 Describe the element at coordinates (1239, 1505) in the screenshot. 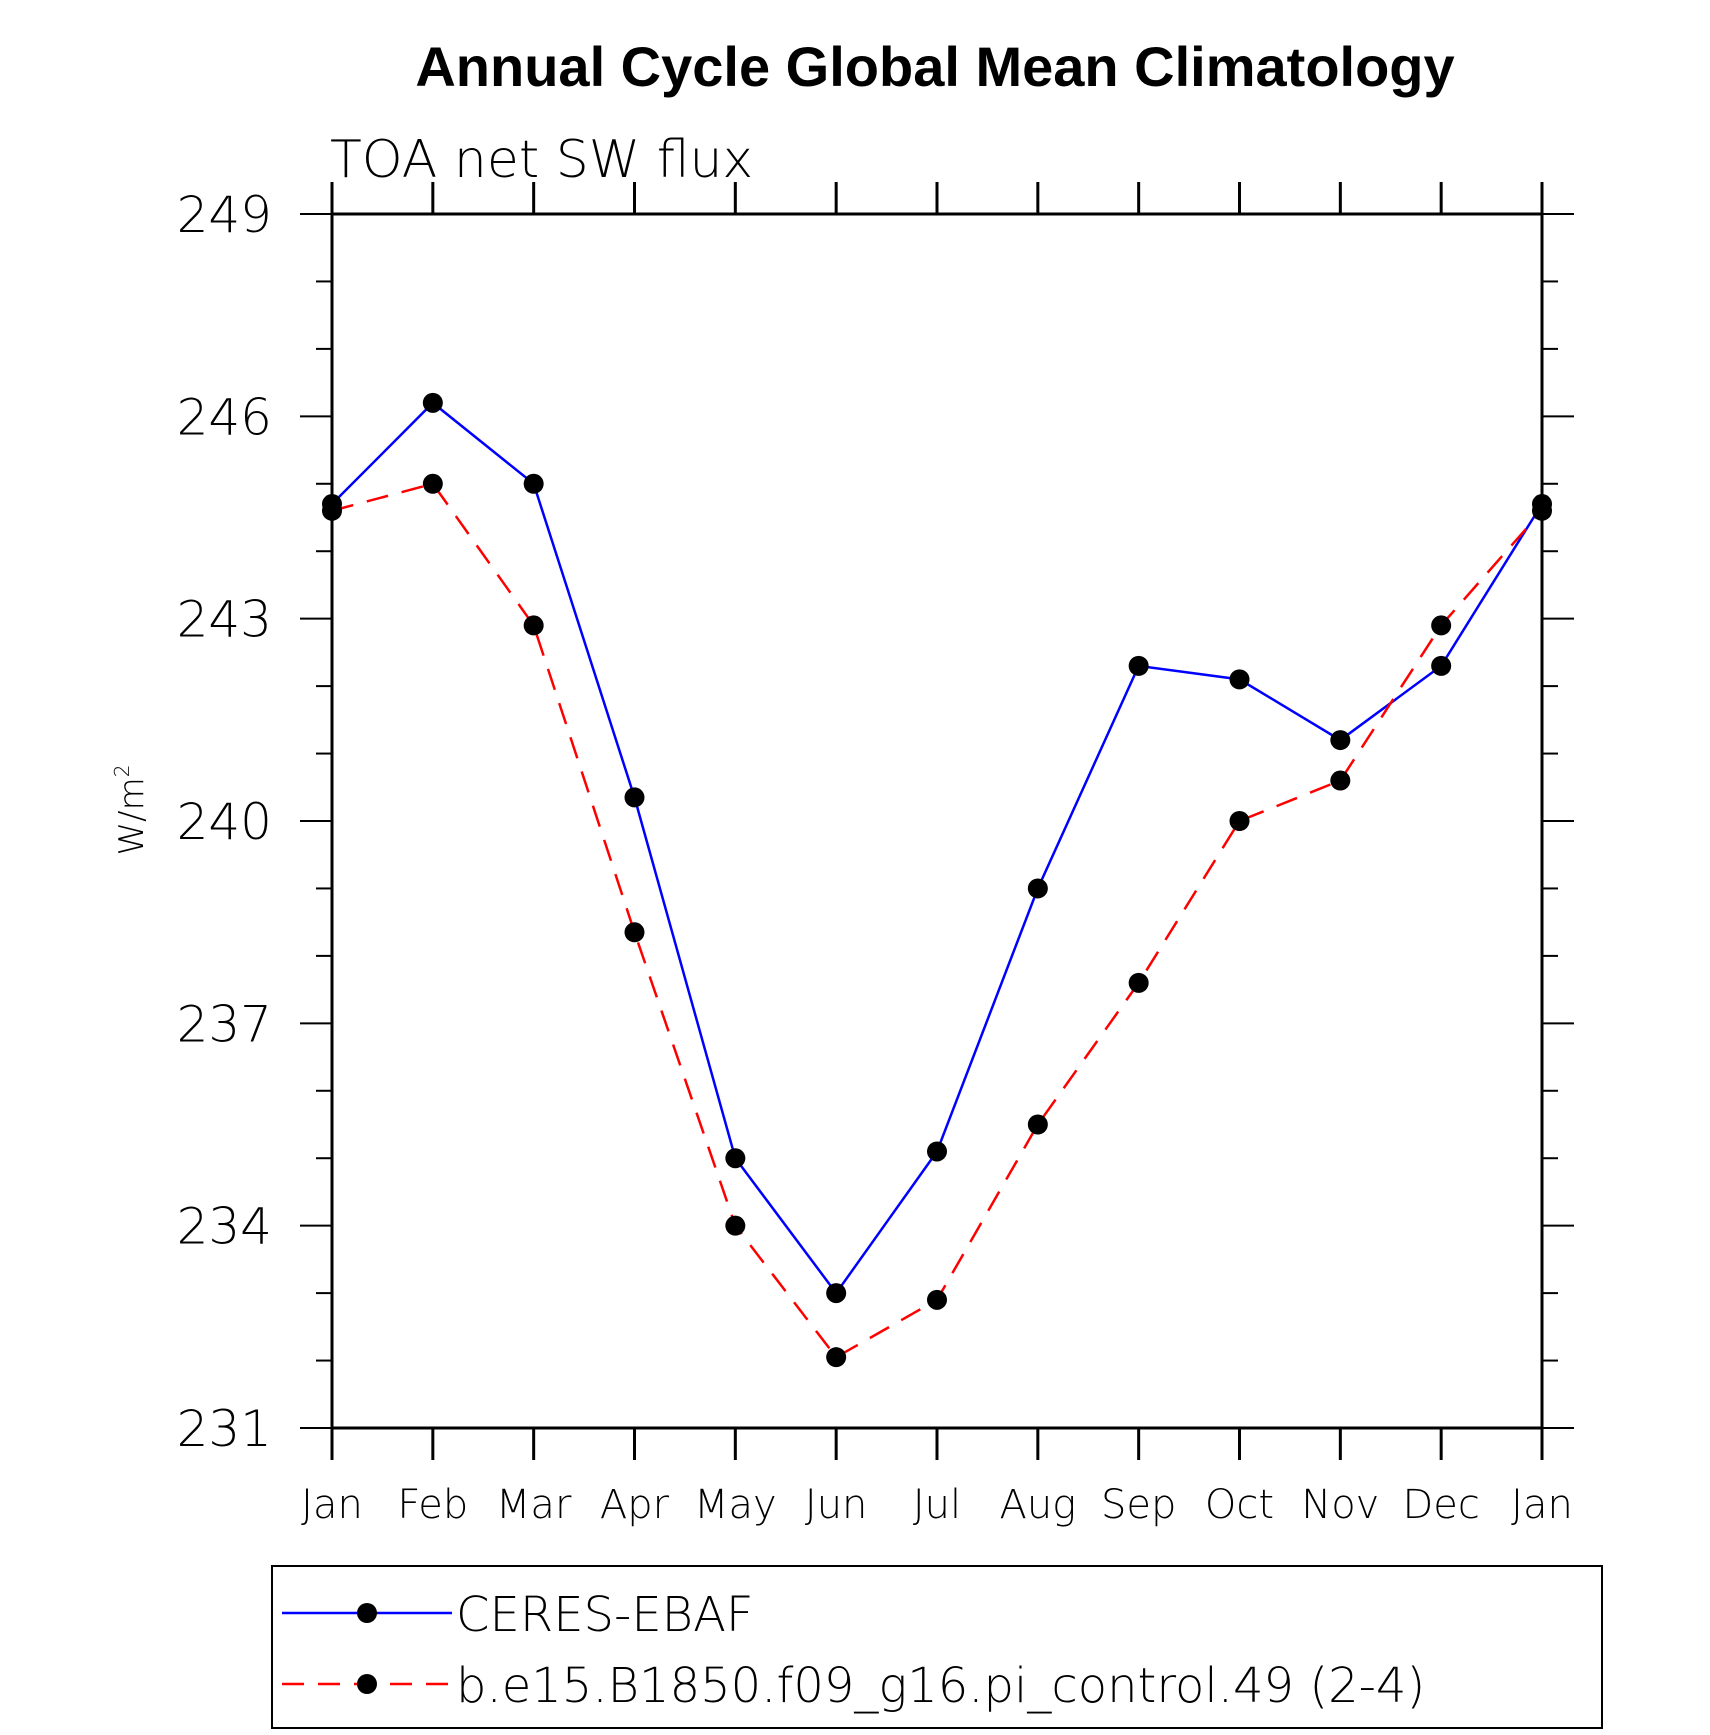

I see `x-tick-label: Oct` at that location.